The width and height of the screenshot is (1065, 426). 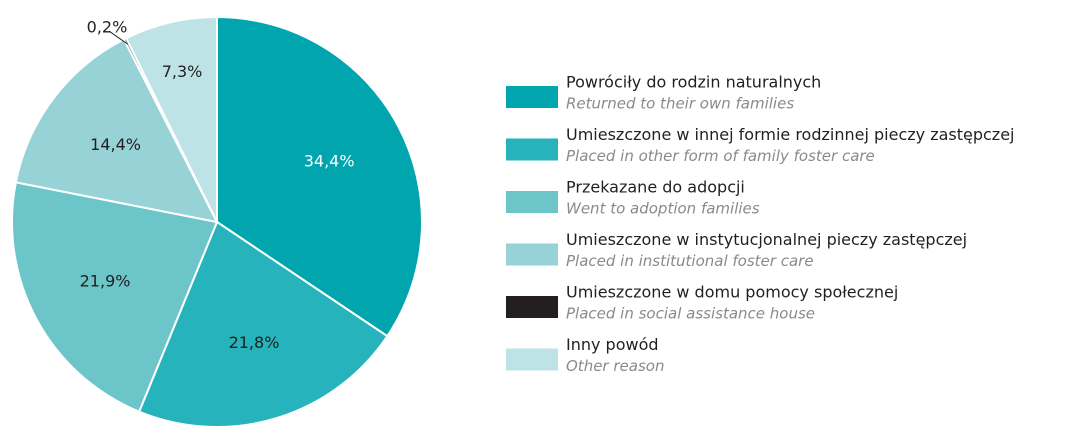 I want to click on legend-label-en: Returned to their own families, so click(x=680, y=104).